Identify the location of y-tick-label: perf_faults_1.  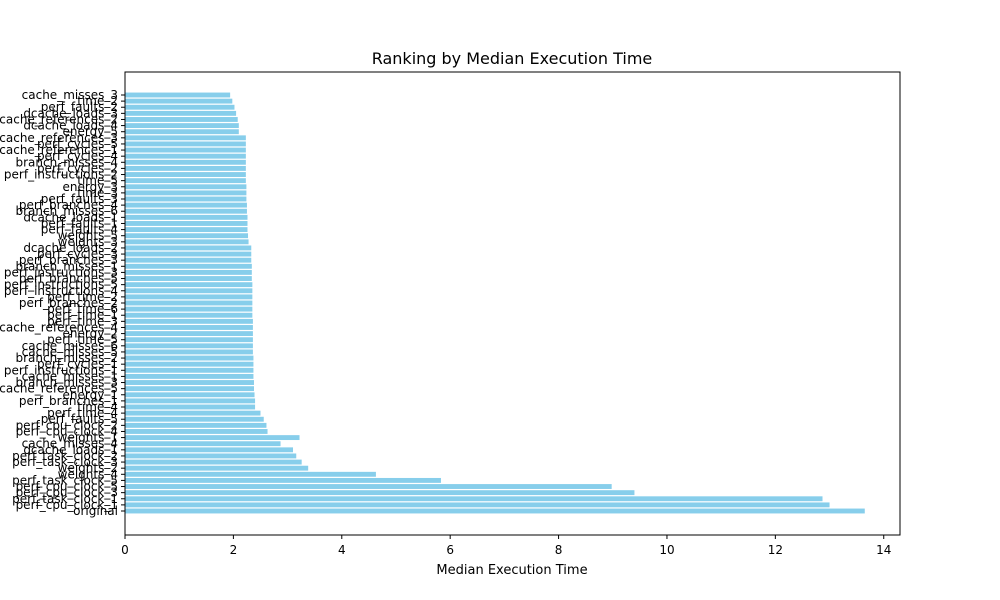
(79, 223).